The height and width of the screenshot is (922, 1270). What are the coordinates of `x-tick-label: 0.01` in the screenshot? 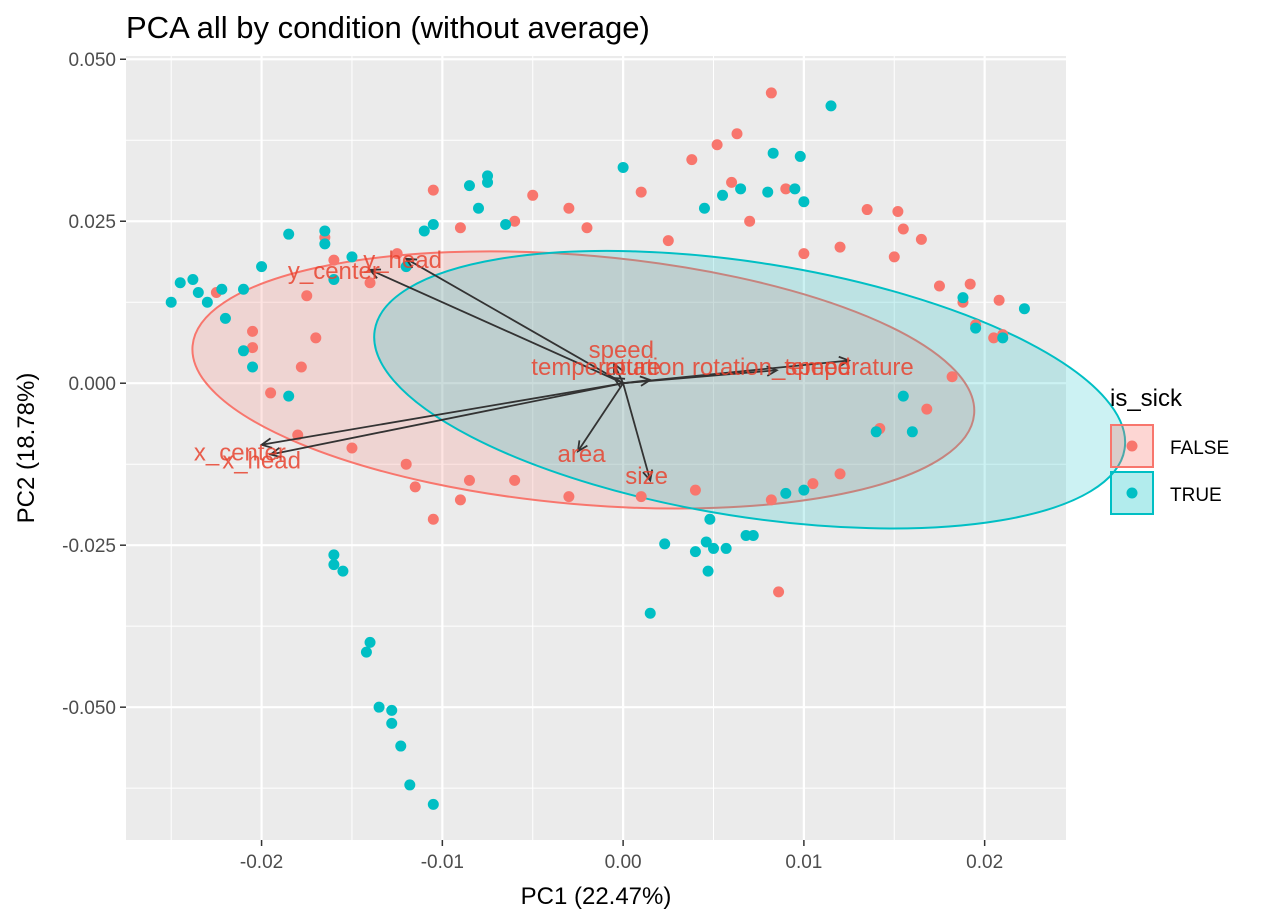 It's located at (803, 862).